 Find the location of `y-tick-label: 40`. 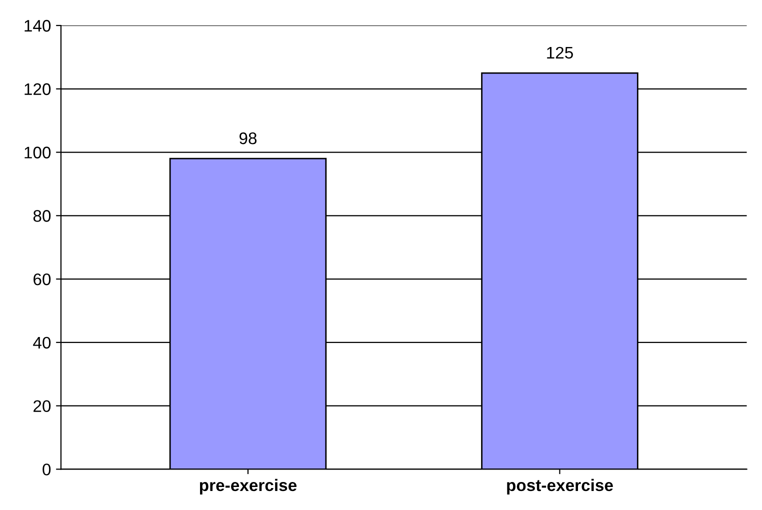

y-tick-label: 40 is located at coordinates (42, 342).